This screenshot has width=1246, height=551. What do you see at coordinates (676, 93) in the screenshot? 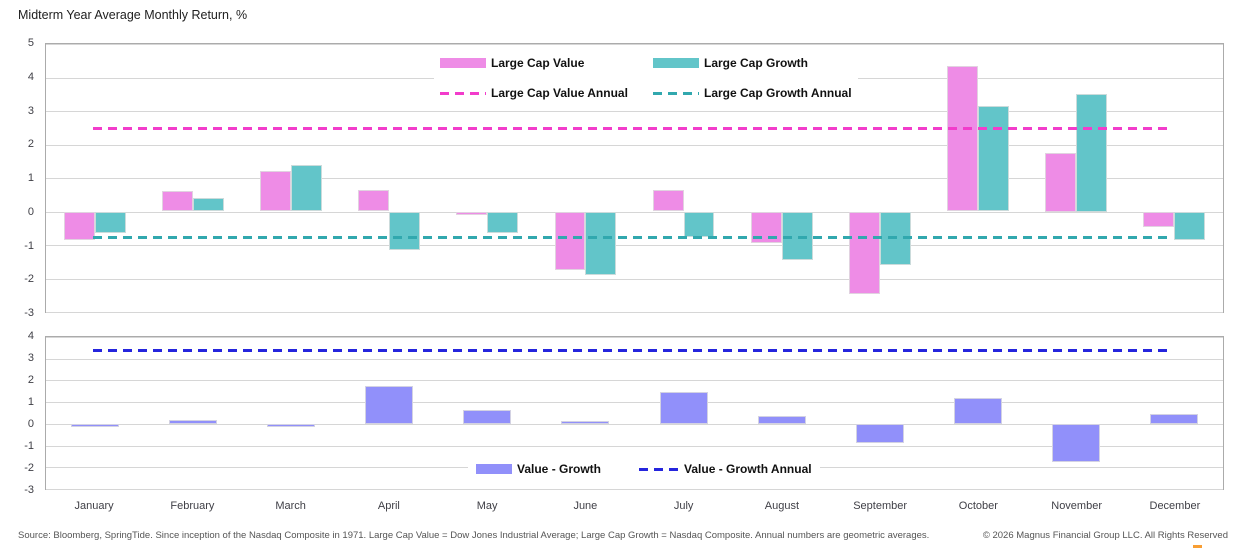
I see `large-cap-growth-annual-swatch` at bounding box center [676, 93].